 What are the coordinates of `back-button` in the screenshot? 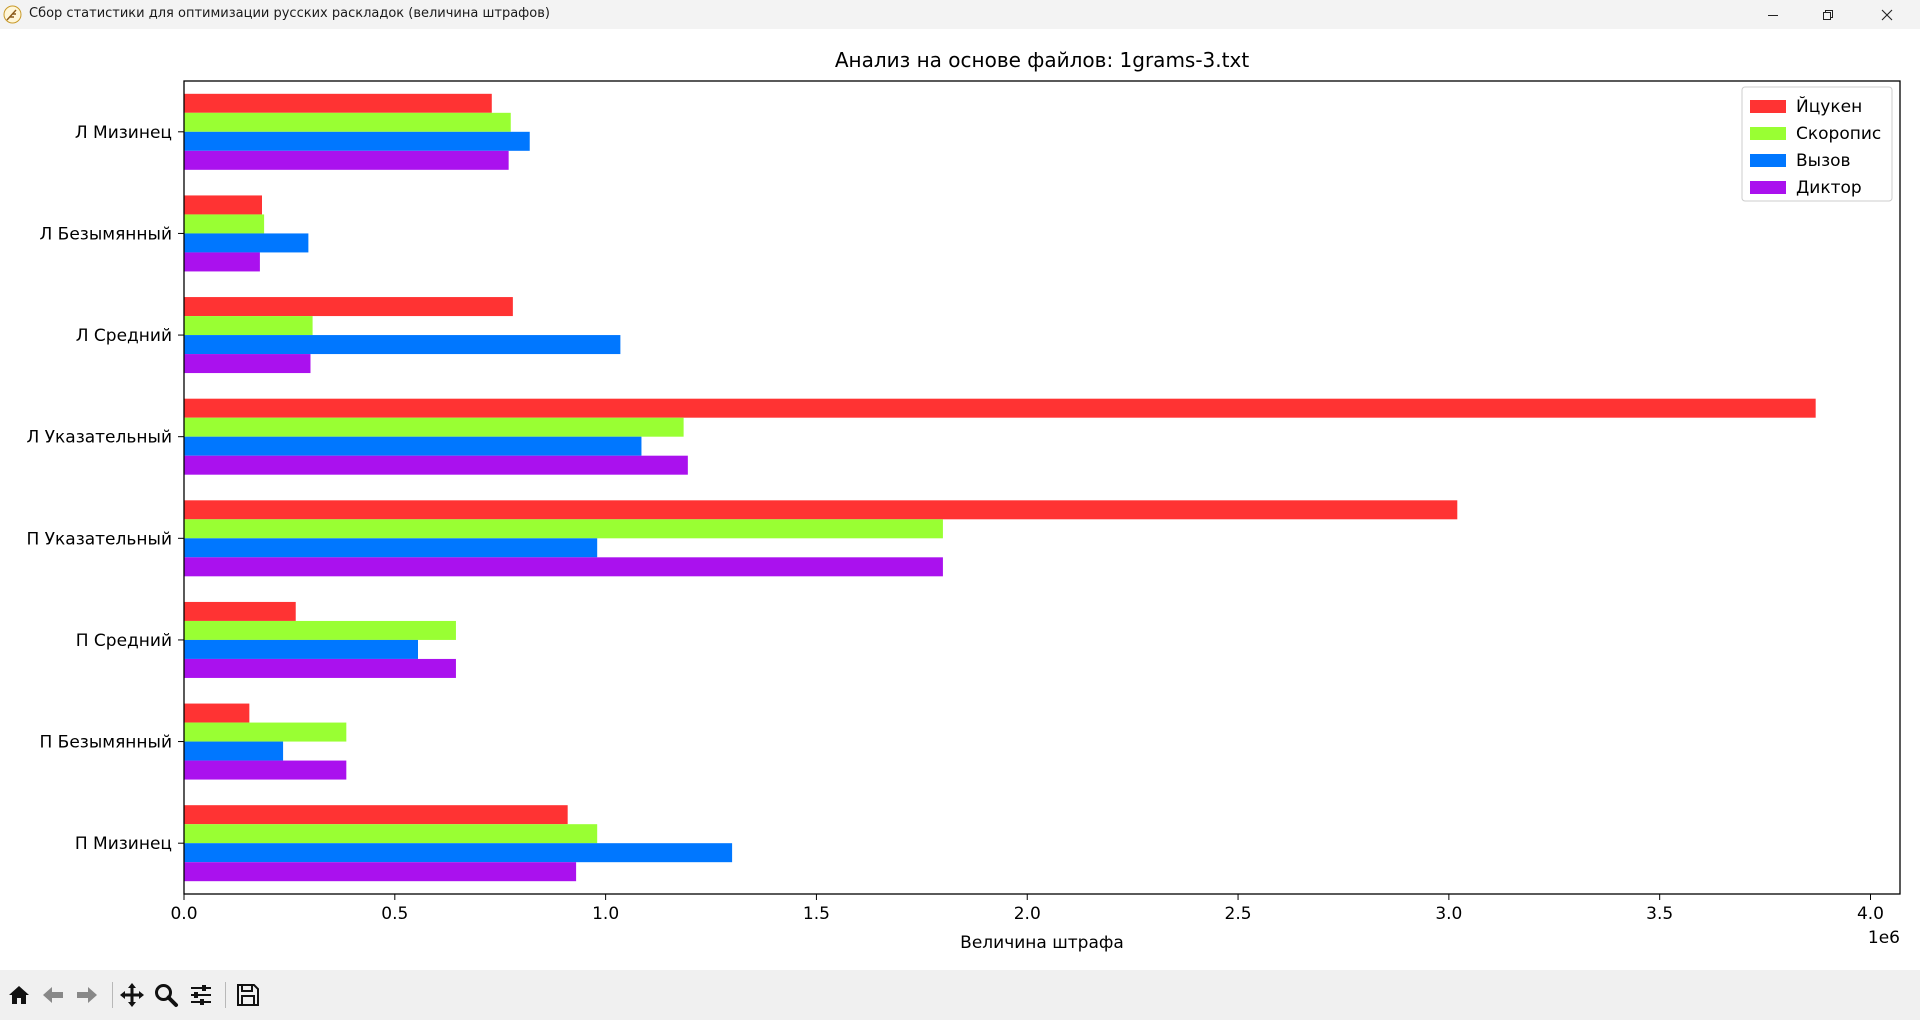 It's located at (53, 995).